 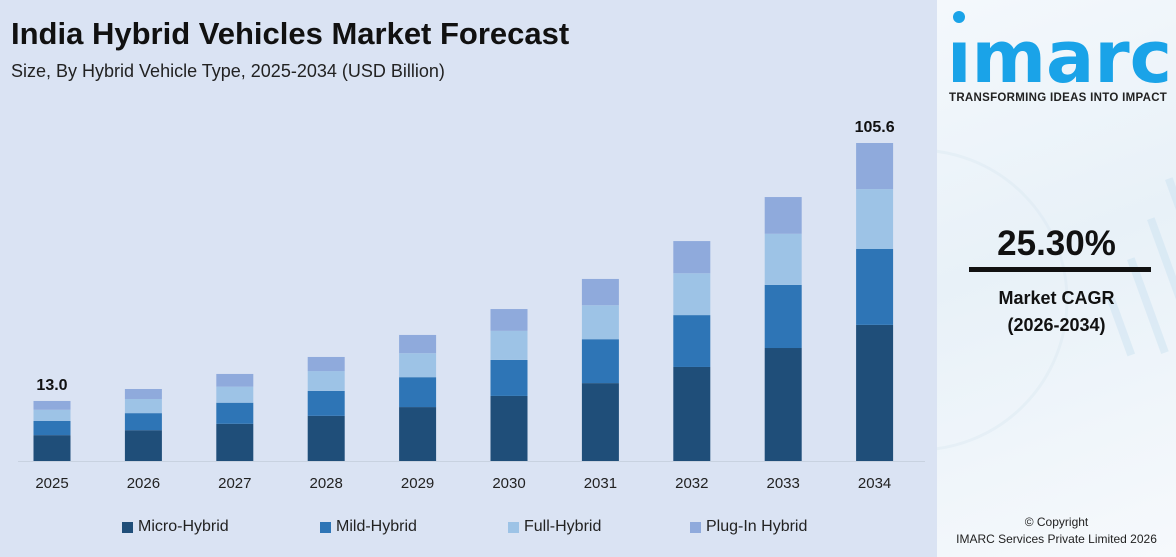 I want to click on legend-label: Full-Hybrid, so click(x=563, y=526).